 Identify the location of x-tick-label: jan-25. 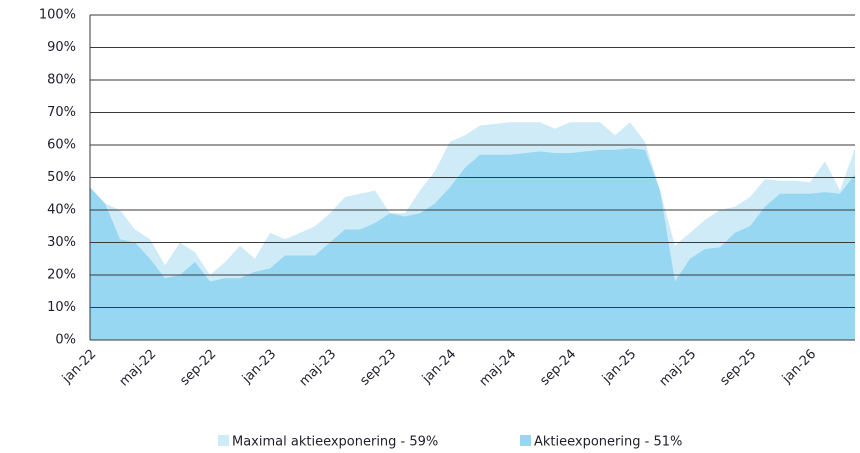
(619, 367).